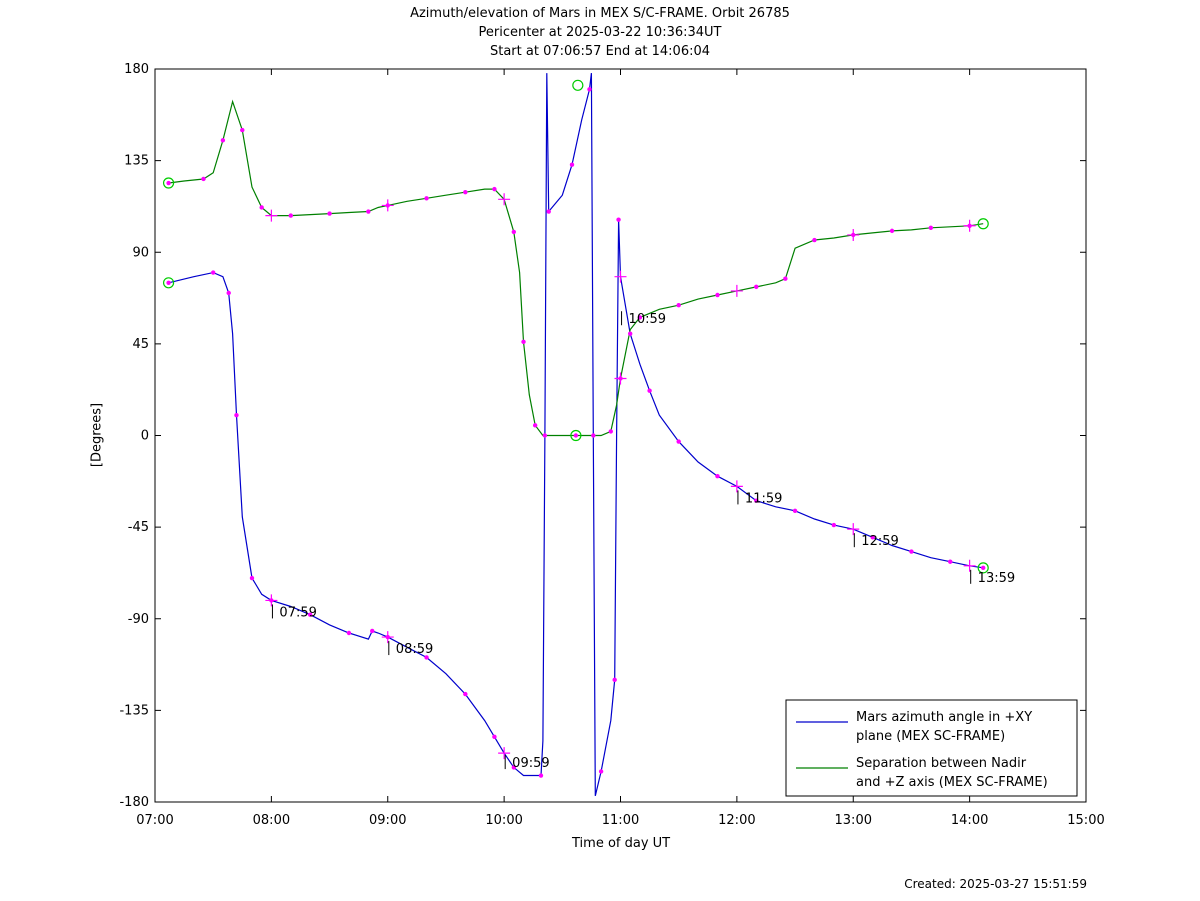 The width and height of the screenshot is (1200, 901). Describe the element at coordinates (136, 69) in the screenshot. I see `y-tick-label: 180` at that location.